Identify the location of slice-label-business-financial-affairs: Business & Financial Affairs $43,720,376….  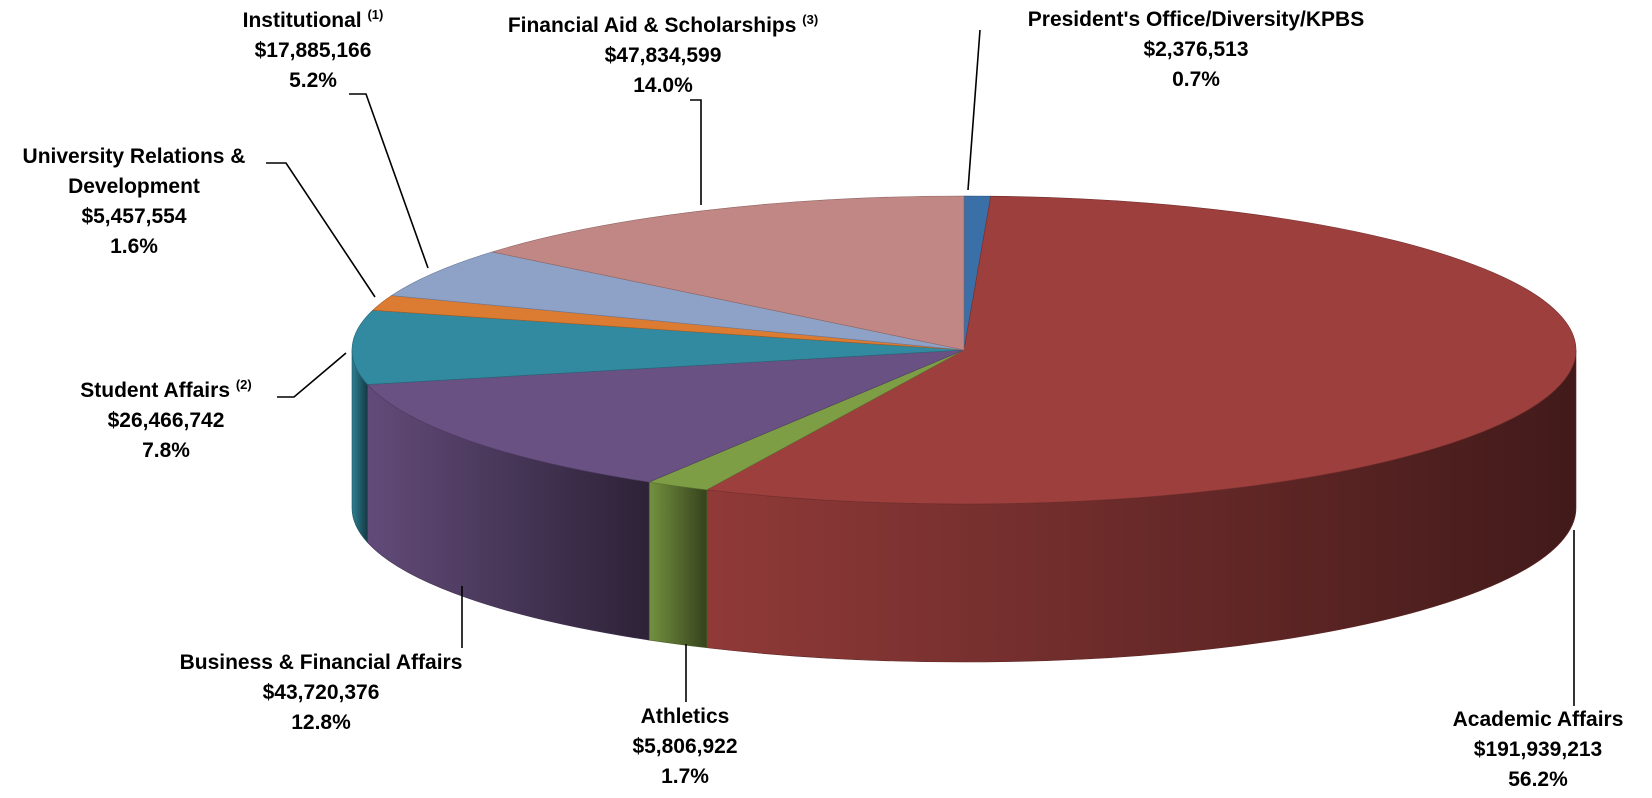
(321, 693).